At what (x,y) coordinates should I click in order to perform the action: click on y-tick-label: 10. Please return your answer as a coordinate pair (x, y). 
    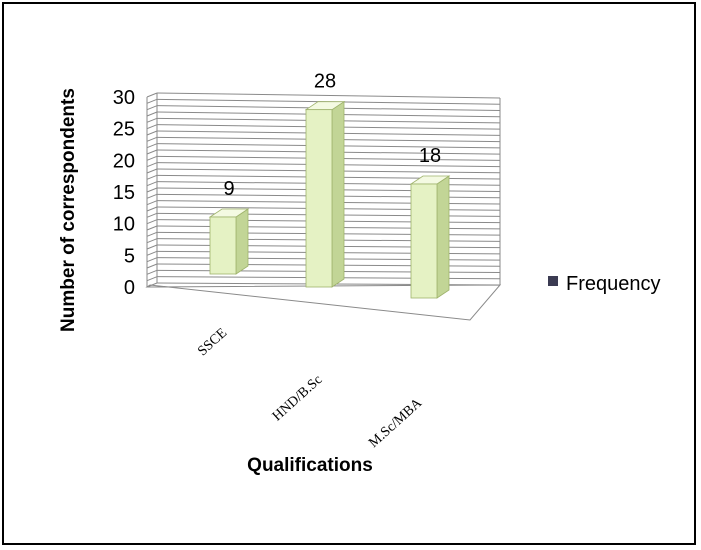
    Looking at the image, I should click on (124, 225).